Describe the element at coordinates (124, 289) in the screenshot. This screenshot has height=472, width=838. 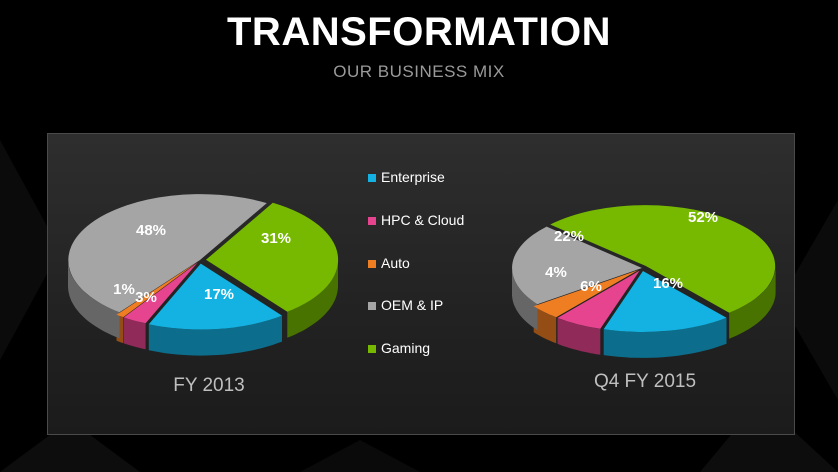
I see `data-label-auto: 1%` at that location.